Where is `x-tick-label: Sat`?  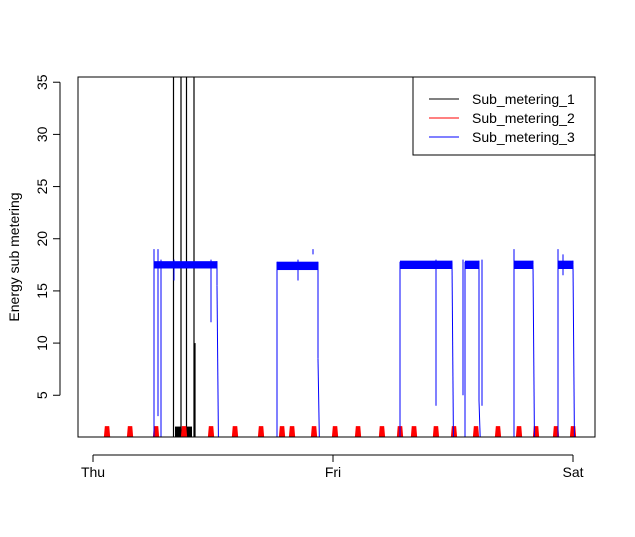 x-tick-label: Sat is located at coordinates (572, 472).